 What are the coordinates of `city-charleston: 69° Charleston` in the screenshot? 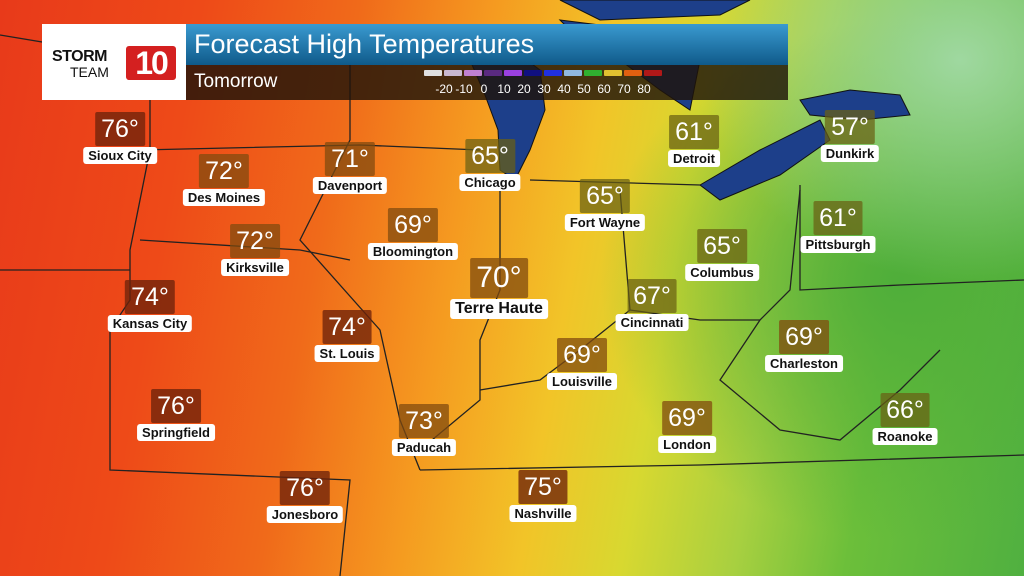 It's located at (804, 346).